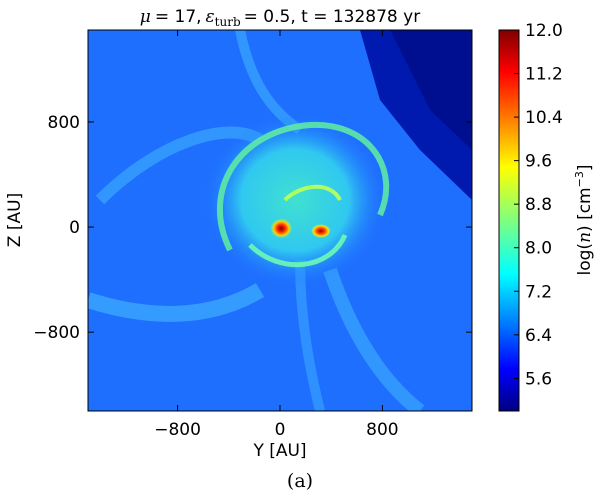  What do you see at coordinates (279, 451) in the screenshot?
I see `x-axis-label: Y [AU]` at bounding box center [279, 451].